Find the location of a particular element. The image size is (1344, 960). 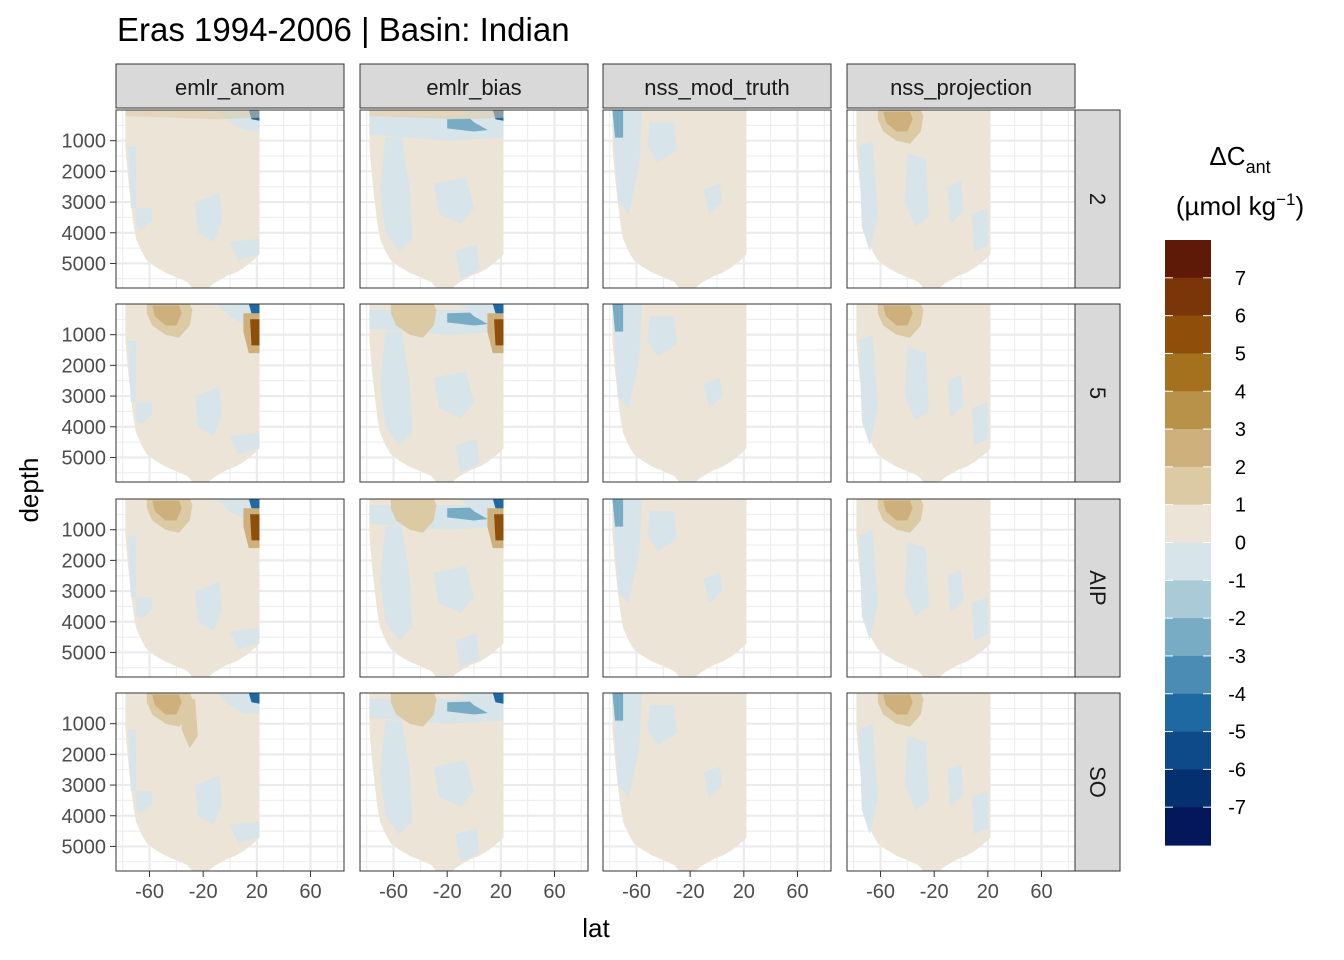

row-strip-label: SO is located at coordinates (1097, 782).